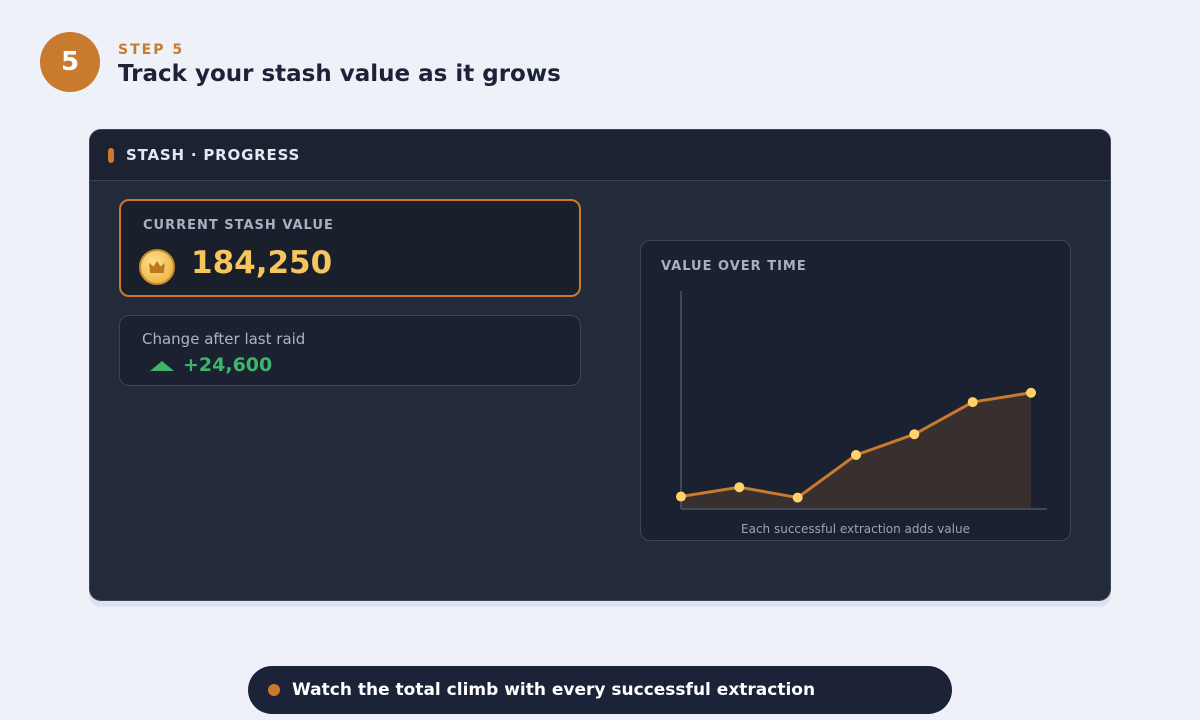 Image resolution: width=1200 pixels, height=720 pixels. What do you see at coordinates (213, 155) in the screenshot?
I see `window-title: STASH · PROGRESS` at bounding box center [213, 155].